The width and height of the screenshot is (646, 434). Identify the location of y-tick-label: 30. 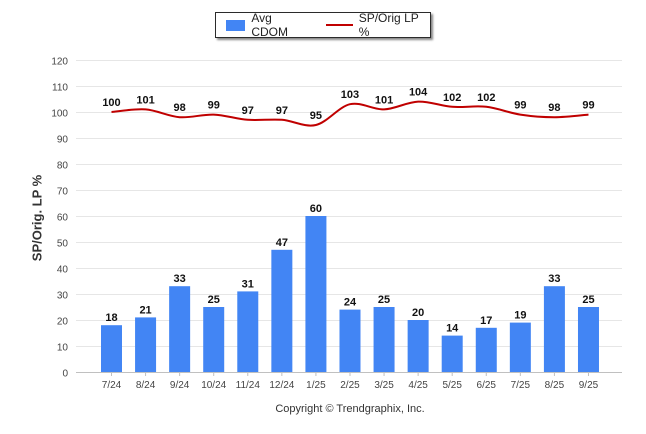
(63, 296).